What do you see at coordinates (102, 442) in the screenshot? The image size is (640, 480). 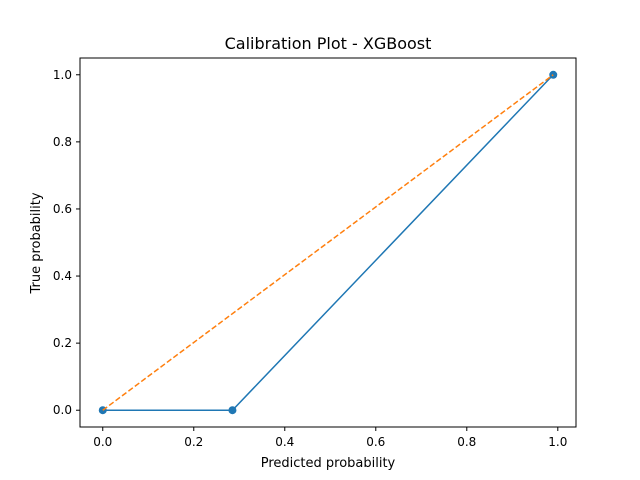 I see `x-tick-label: 0.0` at bounding box center [102, 442].